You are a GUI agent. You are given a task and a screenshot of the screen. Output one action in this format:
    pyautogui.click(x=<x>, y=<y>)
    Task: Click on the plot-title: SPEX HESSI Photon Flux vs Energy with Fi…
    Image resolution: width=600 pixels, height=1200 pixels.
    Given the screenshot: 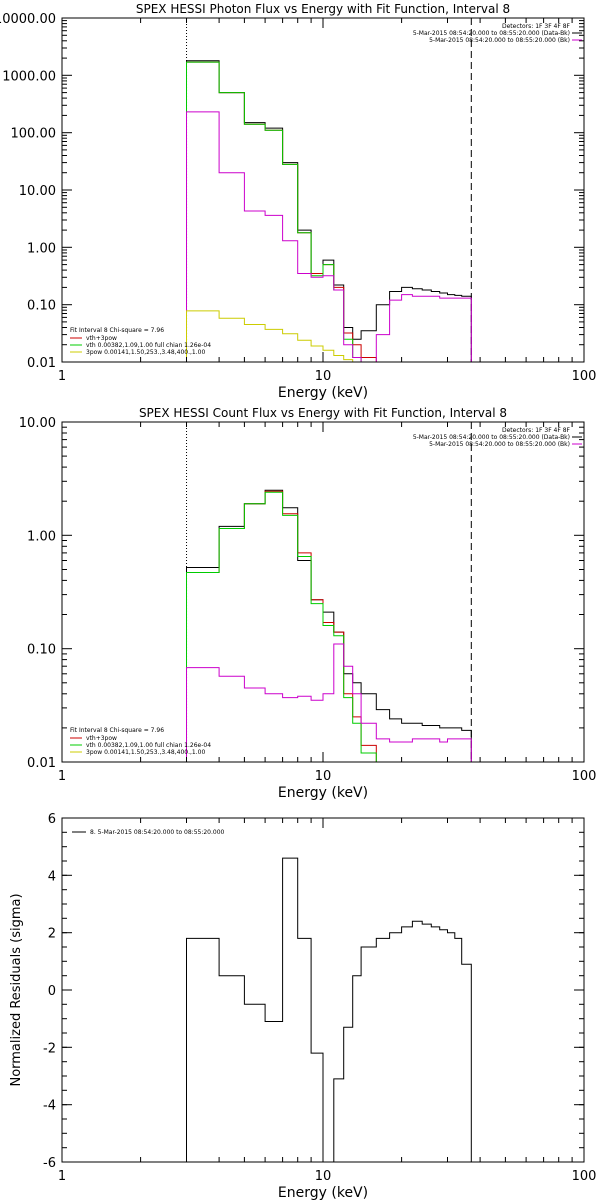 What is the action you would take?
    pyautogui.click(x=323, y=9)
    